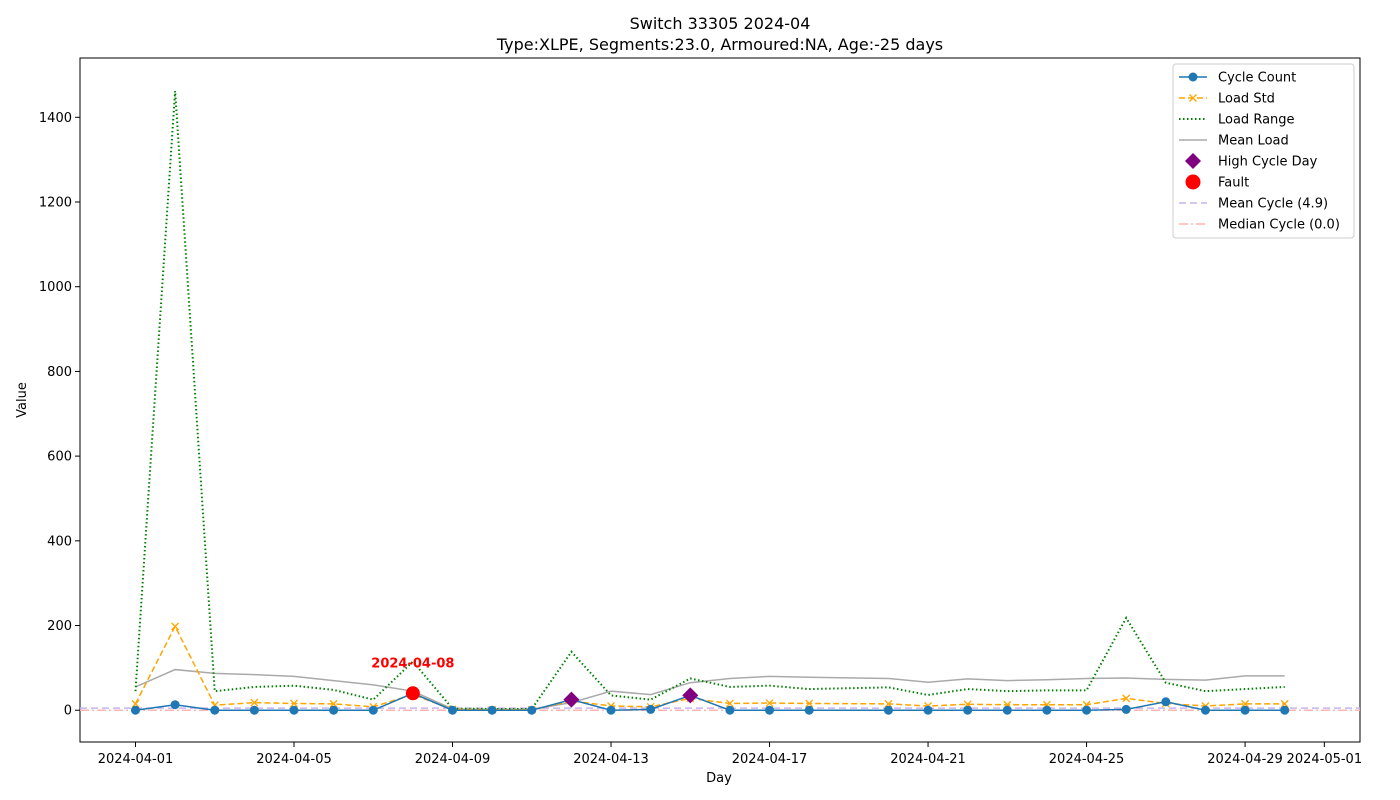 Image resolution: width=1400 pixels, height=800 pixels. Describe the element at coordinates (59, 541) in the screenshot. I see `y-tick-label: 400` at that location.